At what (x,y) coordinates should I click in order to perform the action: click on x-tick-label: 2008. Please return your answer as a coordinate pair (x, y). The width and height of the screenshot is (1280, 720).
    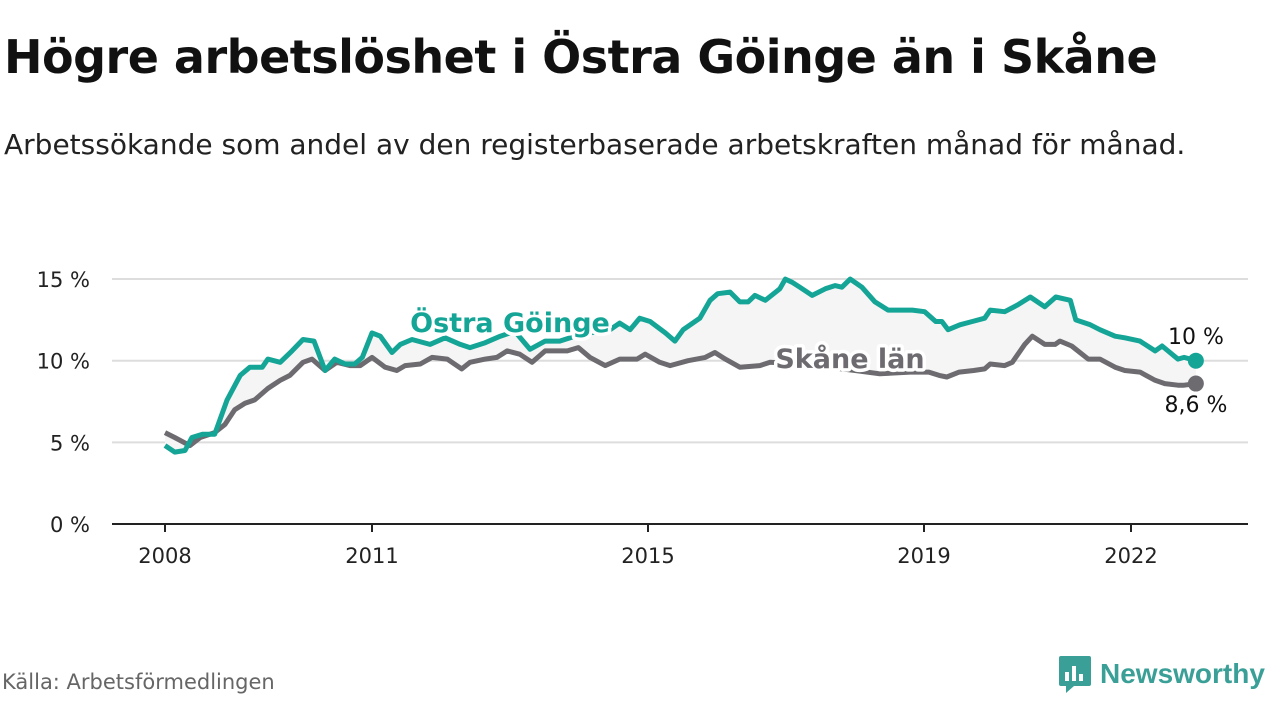
    Looking at the image, I should click on (164, 556).